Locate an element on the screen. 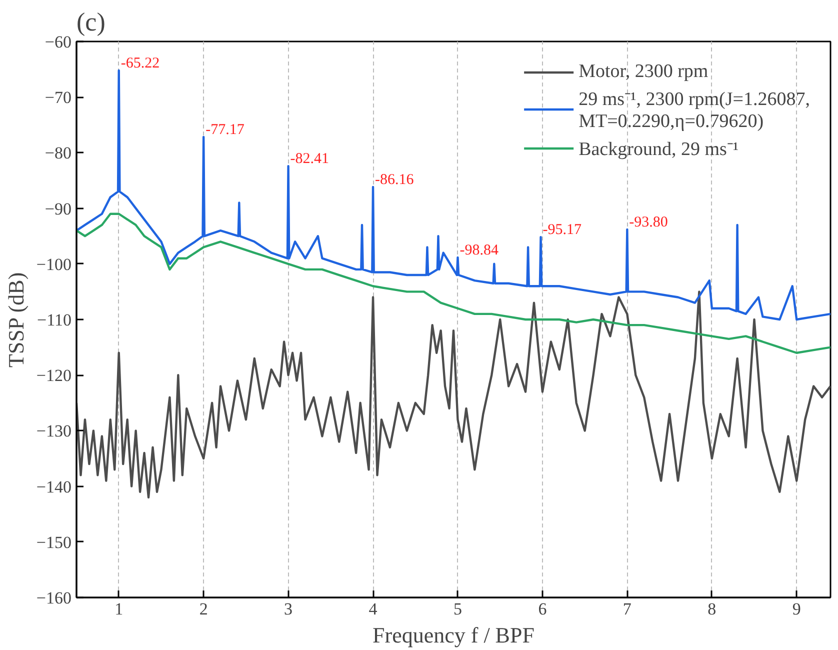 The width and height of the screenshot is (838, 650). y-tick-label: −140 is located at coordinates (54, 486).